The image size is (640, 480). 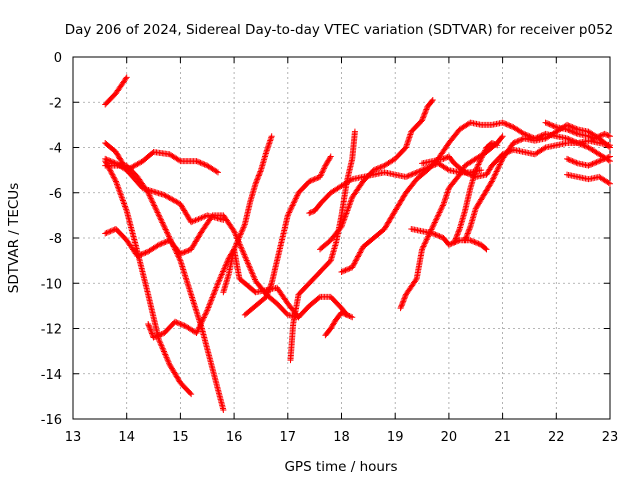 What do you see at coordinates (14, 238) in the screenshot?
I see `y-axis-label: SDTVAR / TECUs` at bounding box center [14, 238].